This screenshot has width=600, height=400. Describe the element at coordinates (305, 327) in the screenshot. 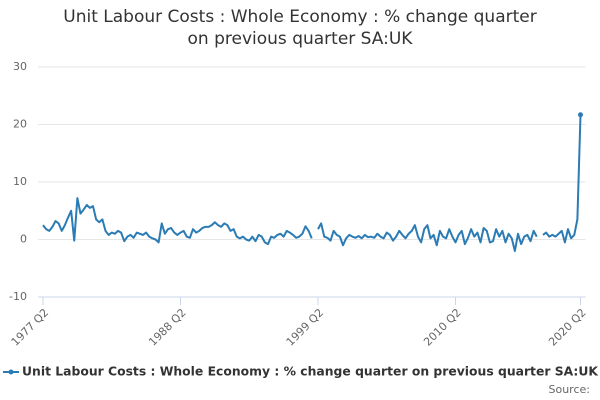

I see `x-tick-label: 1999 Q2` at that location.